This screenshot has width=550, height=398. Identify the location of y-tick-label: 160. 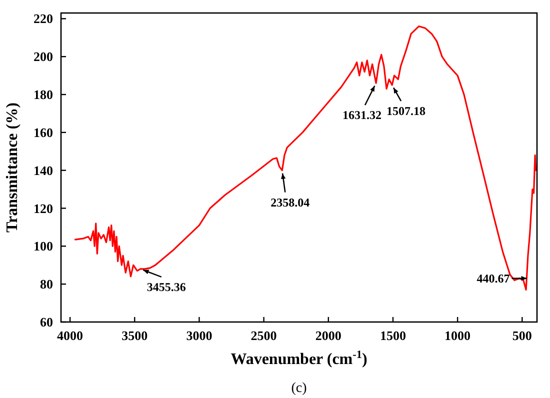
(43, 132).